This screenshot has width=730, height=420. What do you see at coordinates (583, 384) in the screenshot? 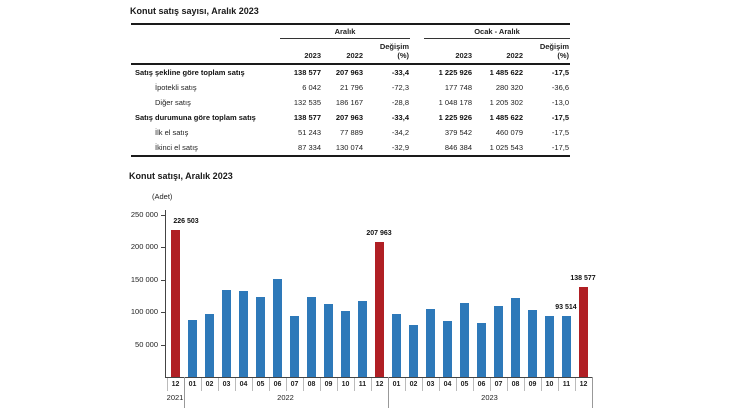
I see `x-tick-label: 12` at bounding box center [583, 384].